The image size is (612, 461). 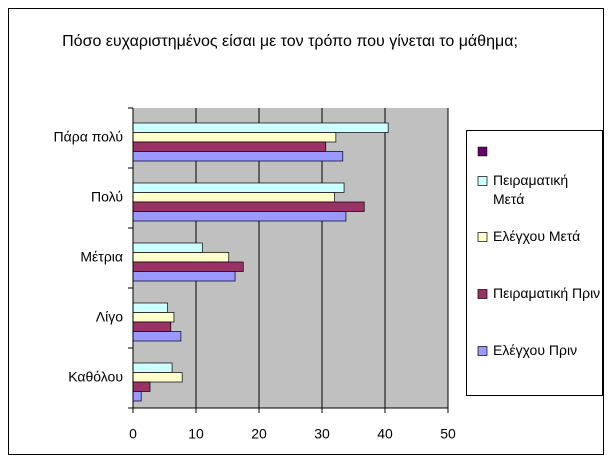 I want to click on legend-label: Πειραματική Πριν, so click(x=547, y=293).